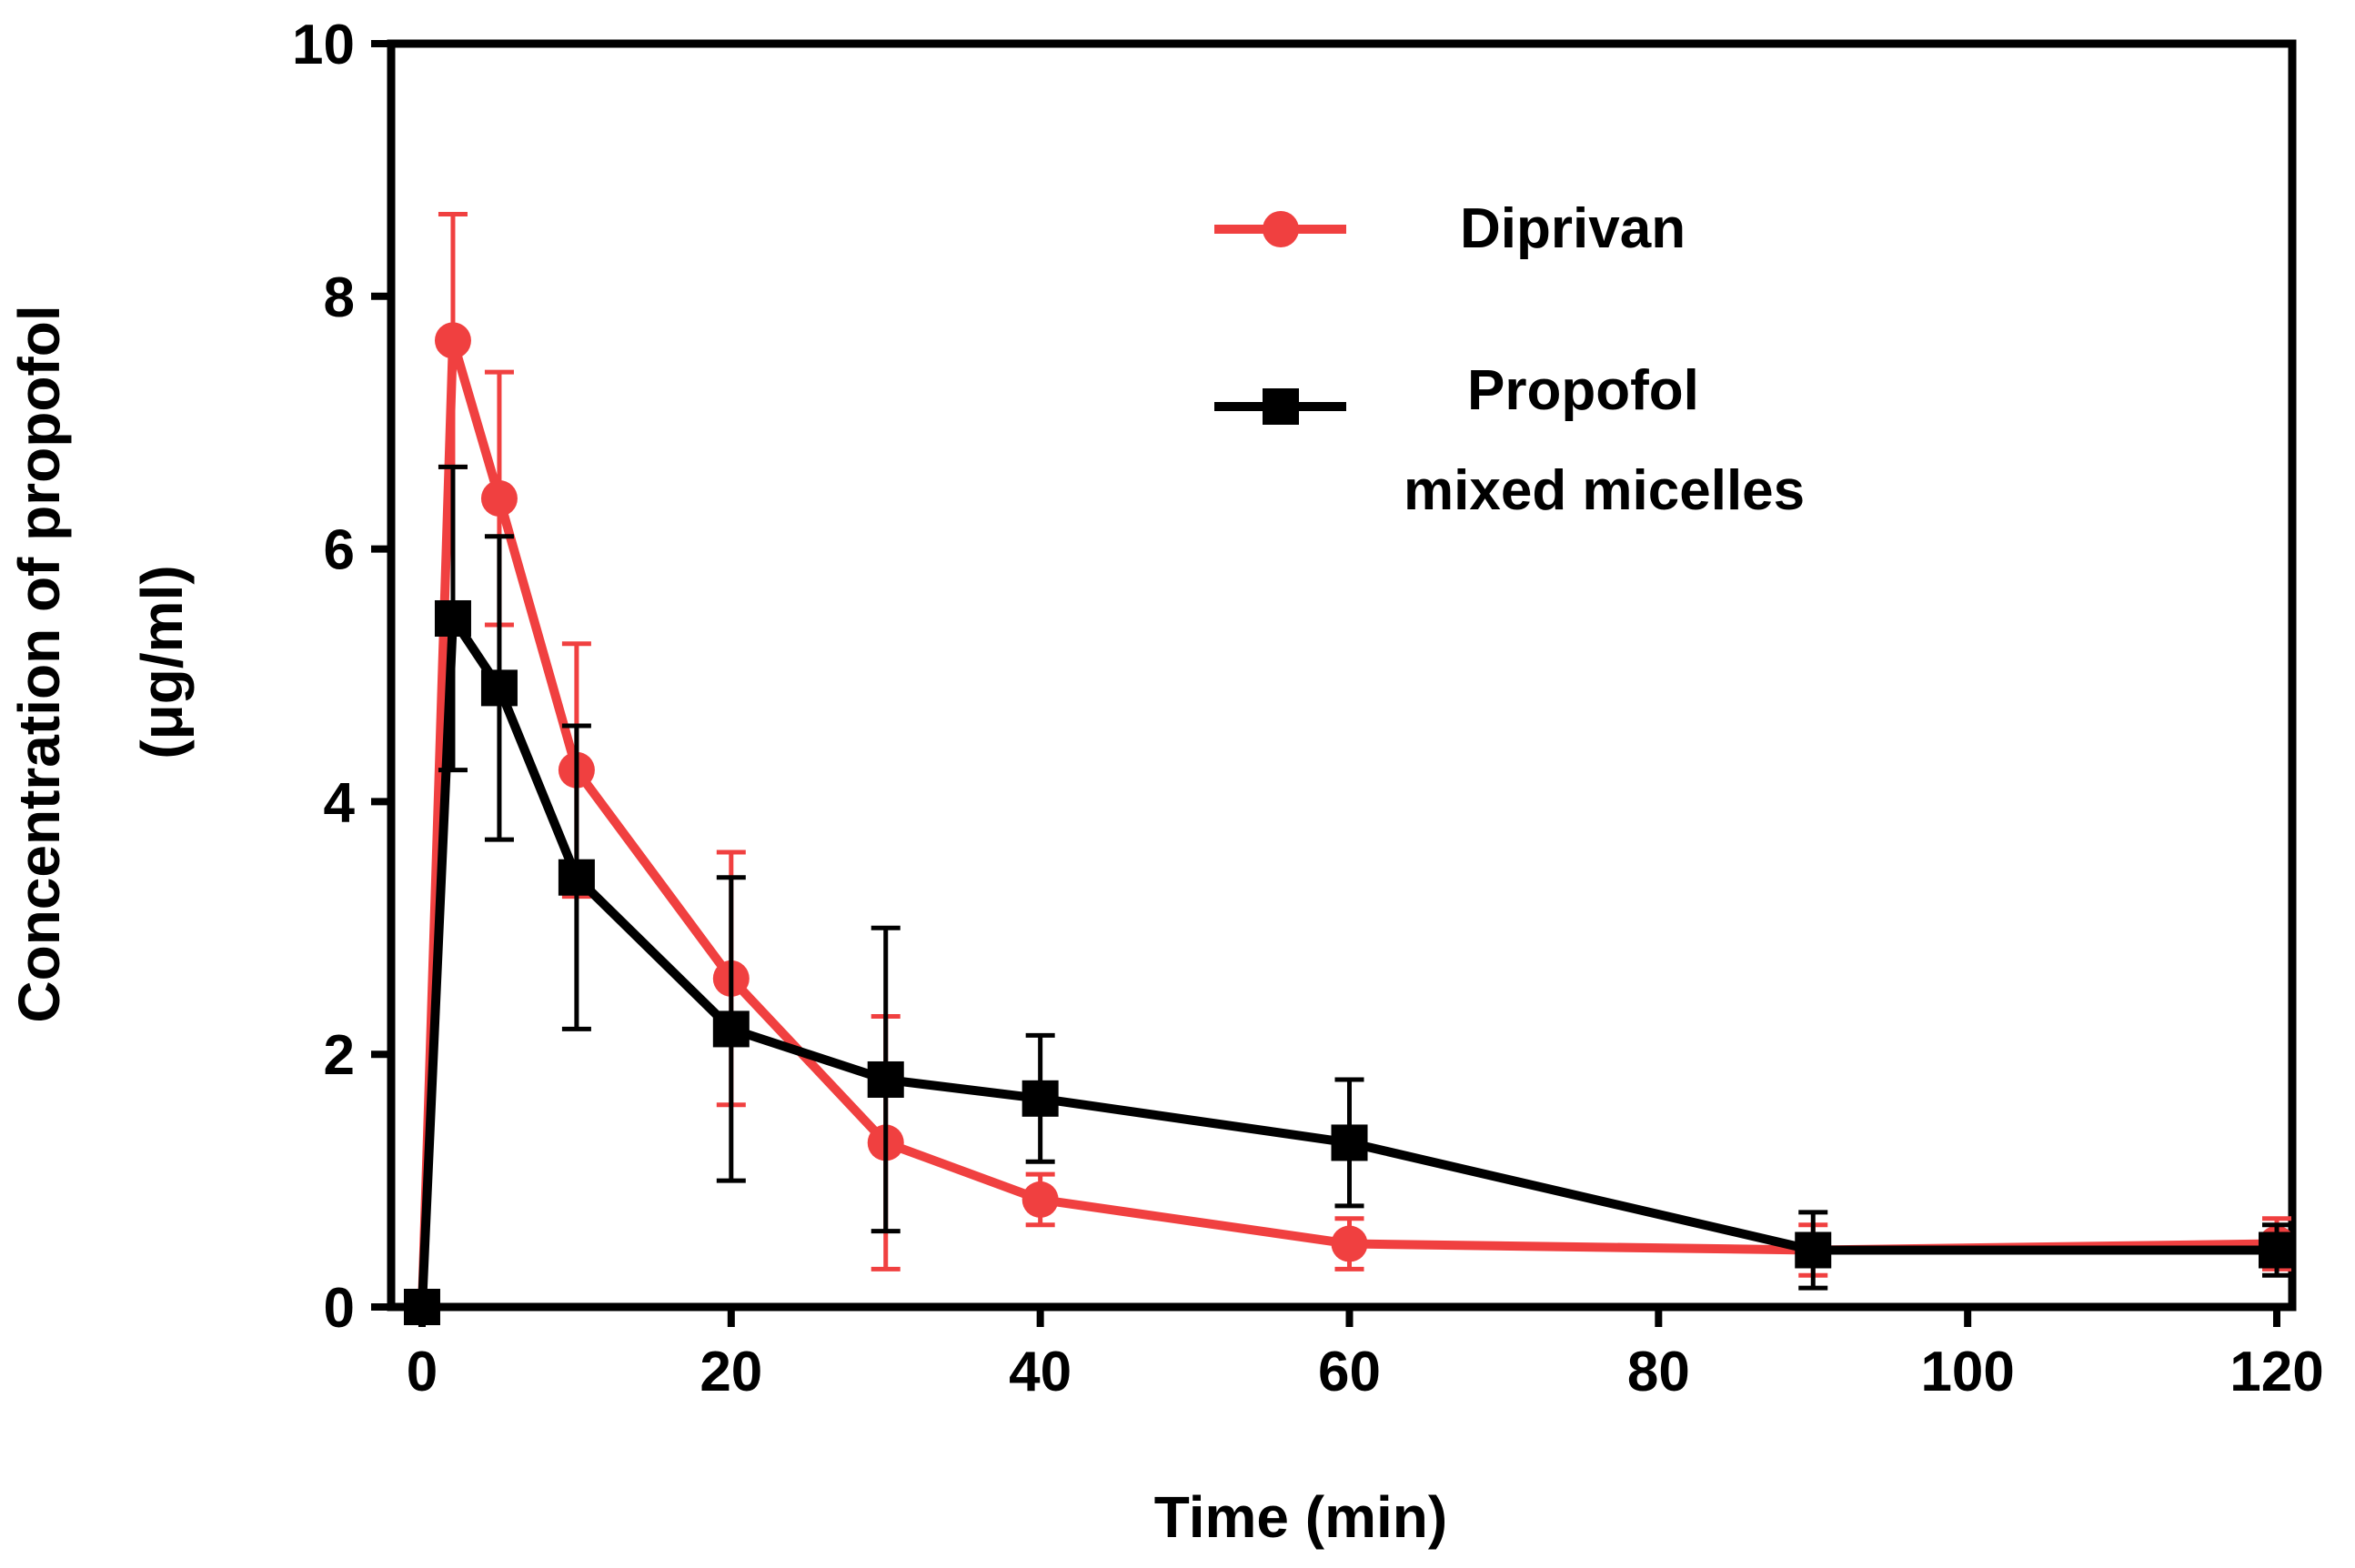 Image resolution: width=2355 pixels, height=1568 pixels. I want to click on x-axis-label: Time (min), so click(1300, 1517).